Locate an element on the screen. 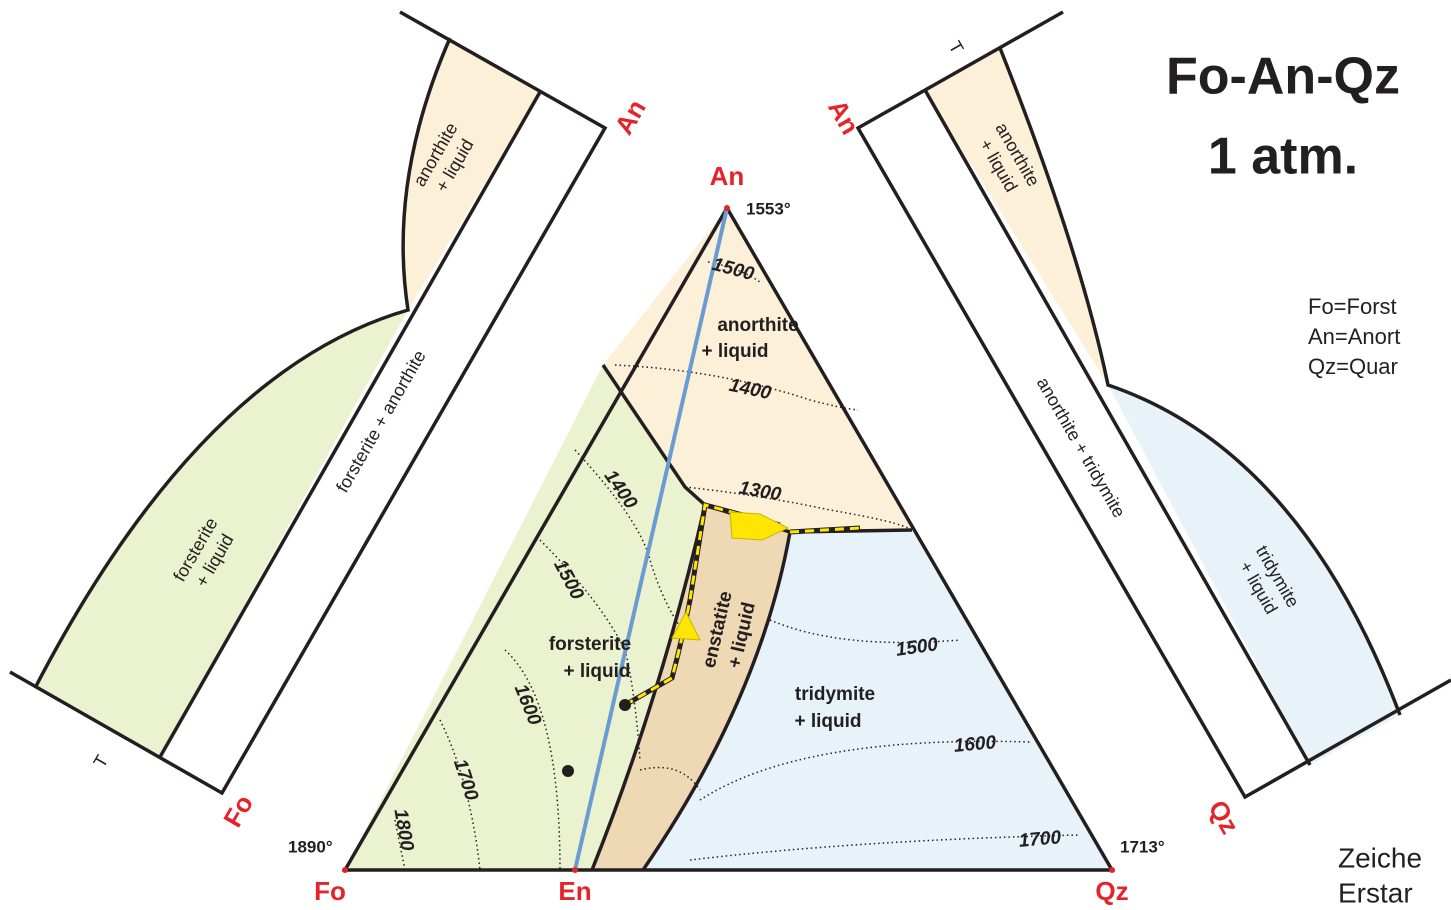  footer-text: Zeiche is located at coordinates (1380, 857).